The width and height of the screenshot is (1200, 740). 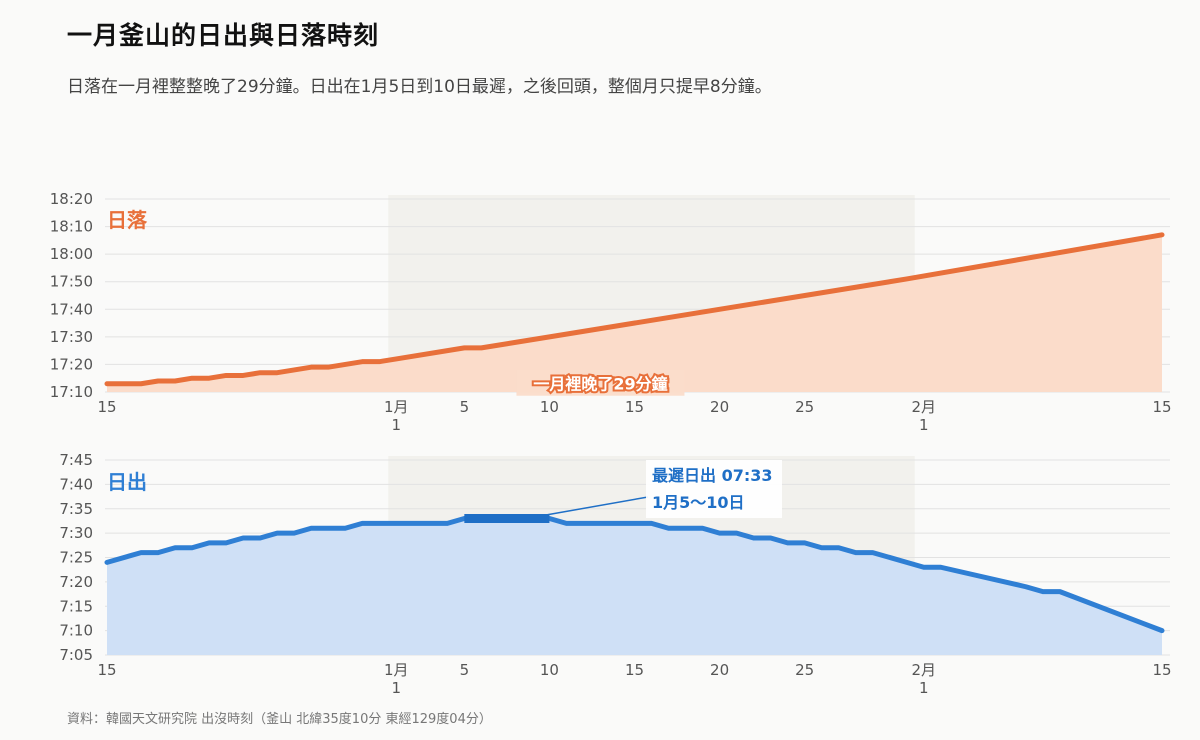 I want to click on sunrise-y-tick-label: 7:40, so click(x=76, y=484).